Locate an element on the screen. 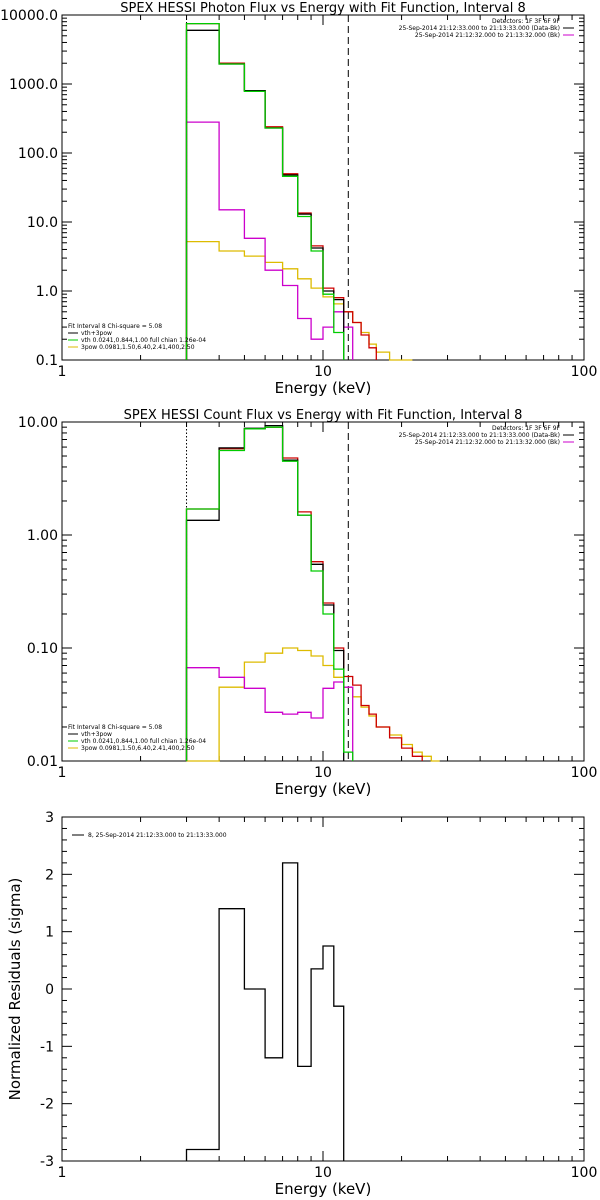 The height and width of the screenshot is (1200, 600). y-tick-label: 1 is located at coordinates (49, 933).